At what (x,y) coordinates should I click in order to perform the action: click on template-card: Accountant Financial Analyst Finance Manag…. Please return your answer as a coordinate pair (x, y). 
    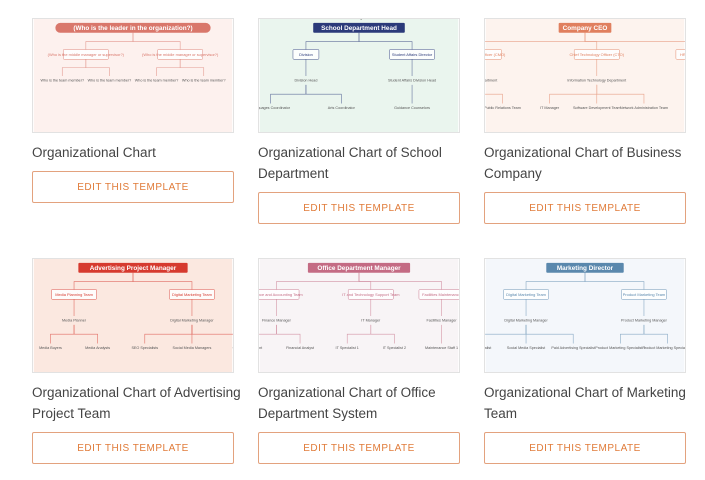
    Looking at the image, I should click on (359, 361).